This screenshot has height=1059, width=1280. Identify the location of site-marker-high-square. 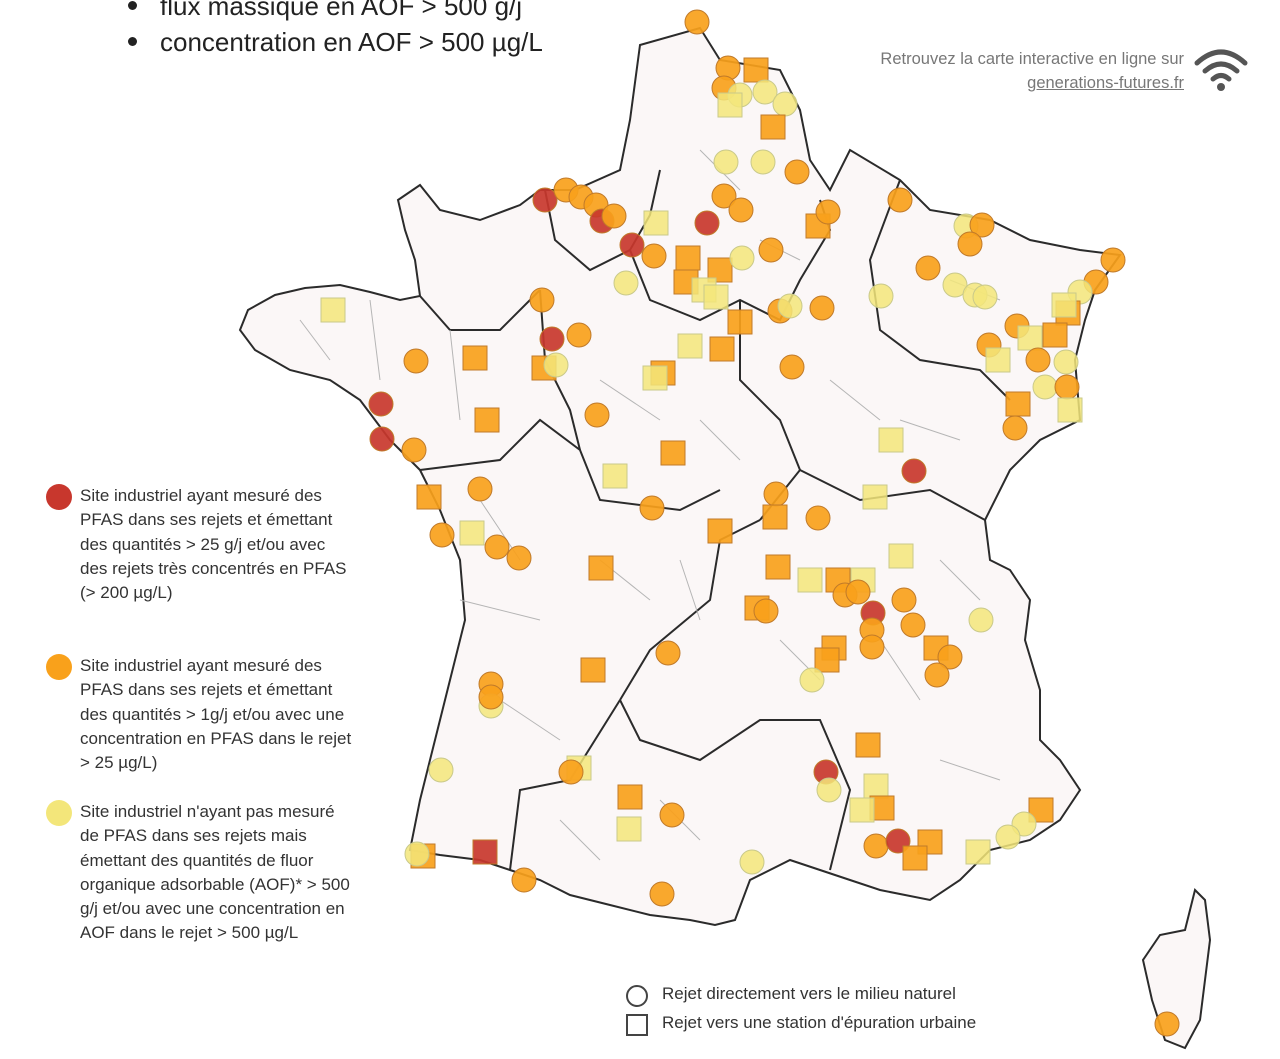
(485, 852).